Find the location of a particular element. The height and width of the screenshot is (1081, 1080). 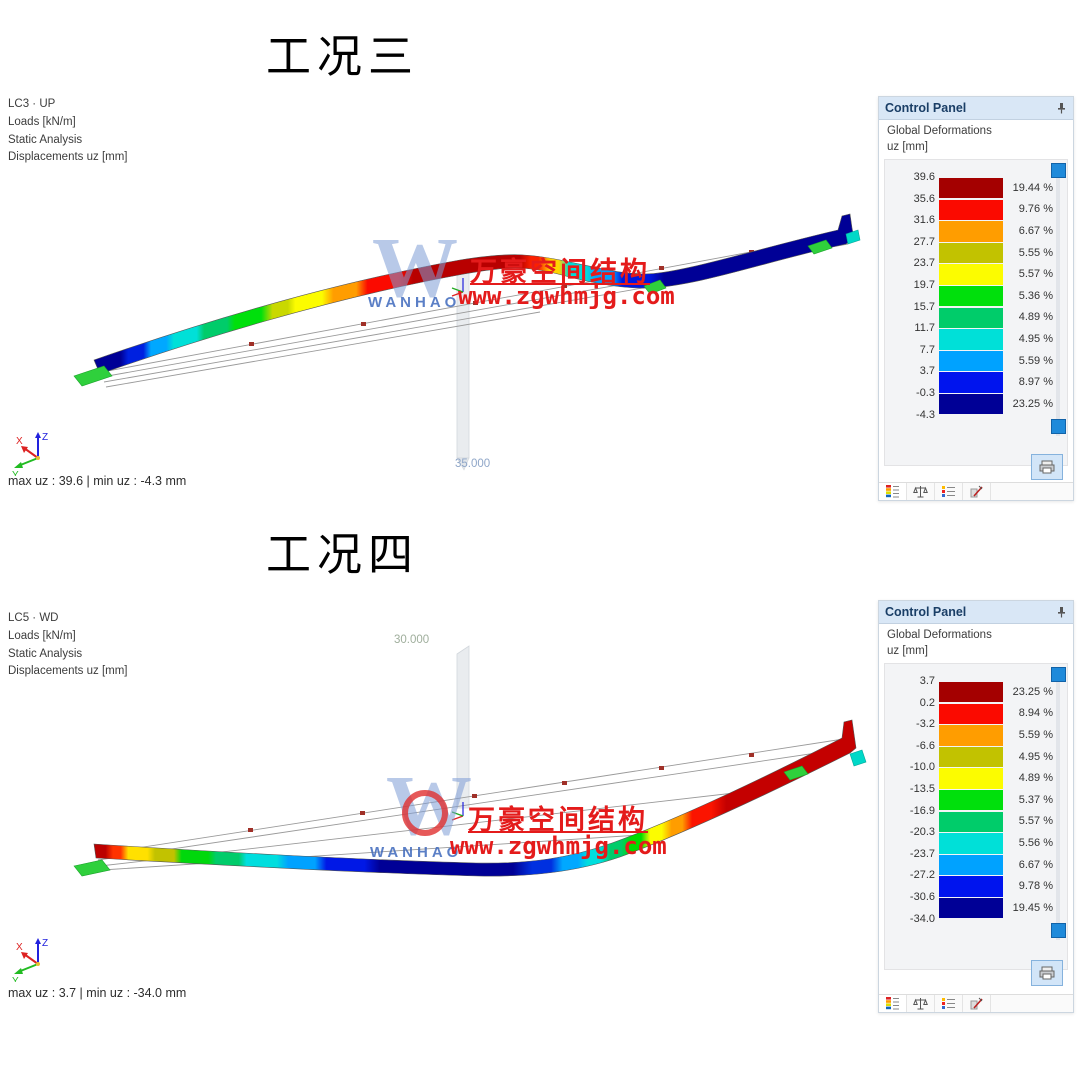

scale-percent: 4.89 % is located at coordinates (1035, 317).